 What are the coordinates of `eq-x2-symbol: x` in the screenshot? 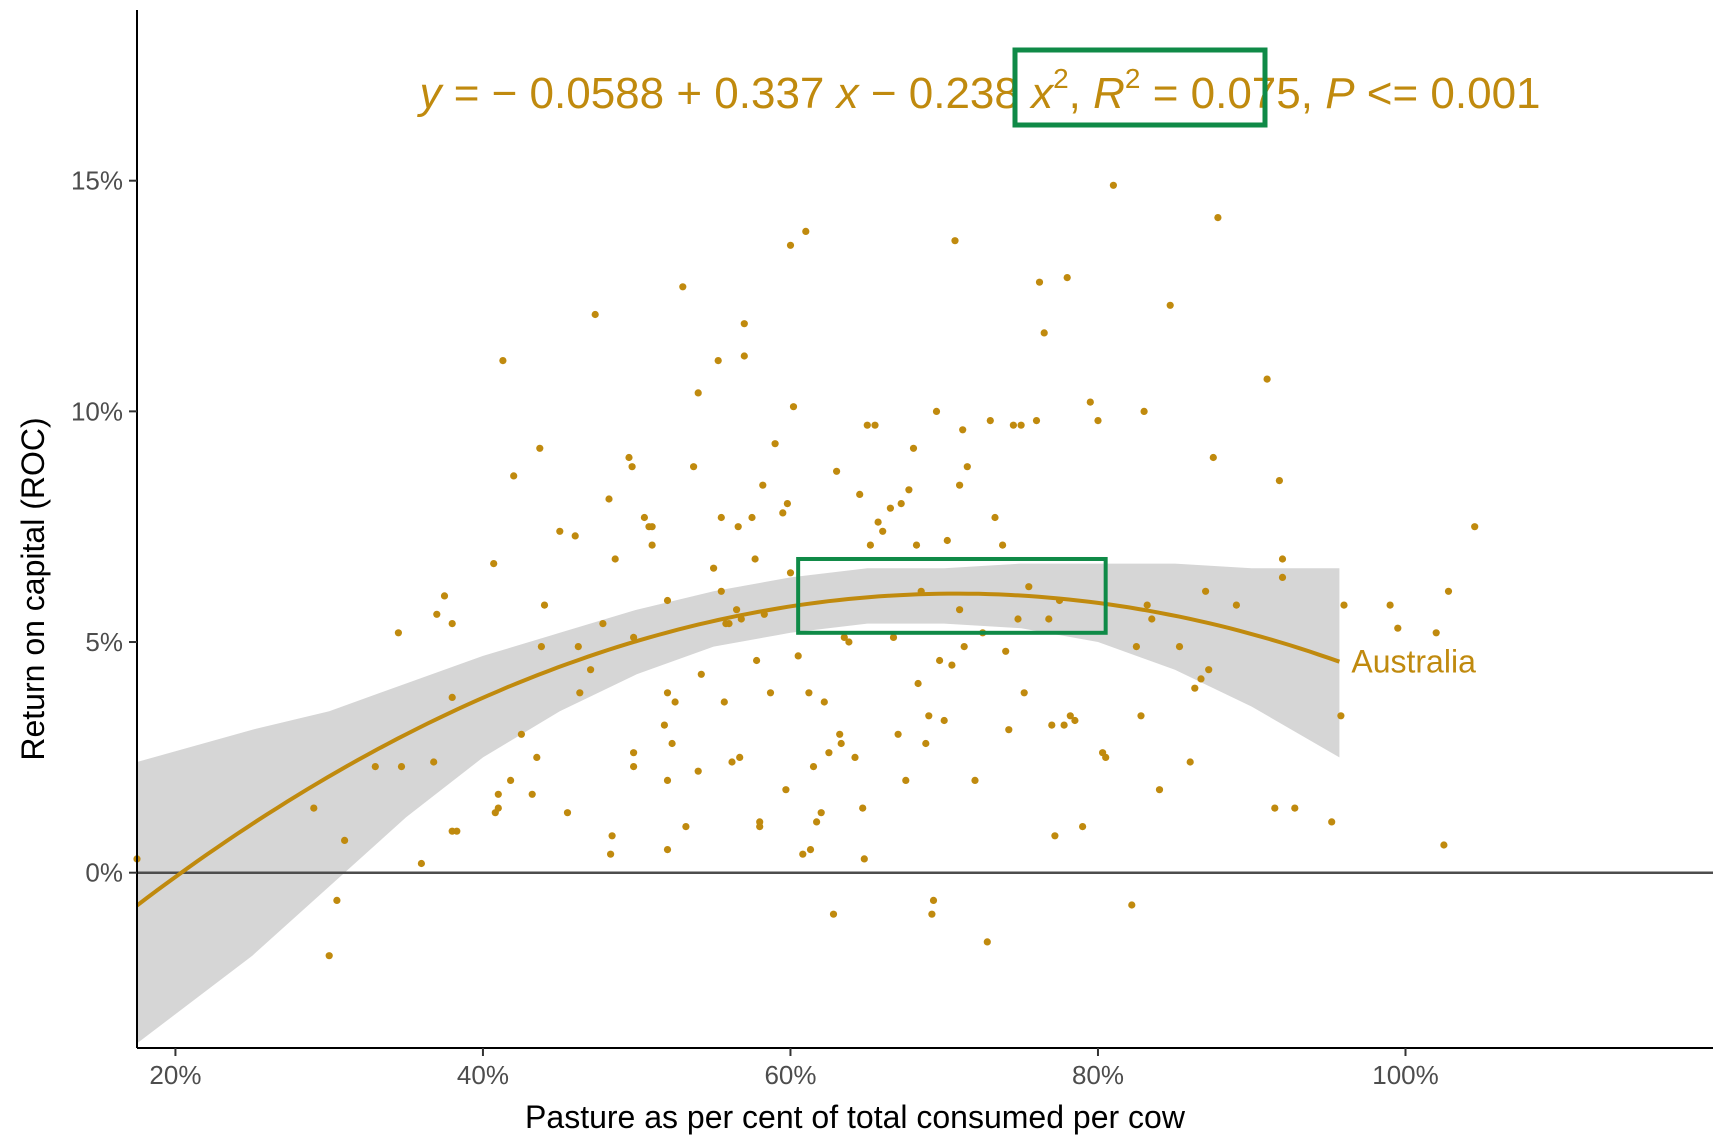 It's located at (1042, 93).